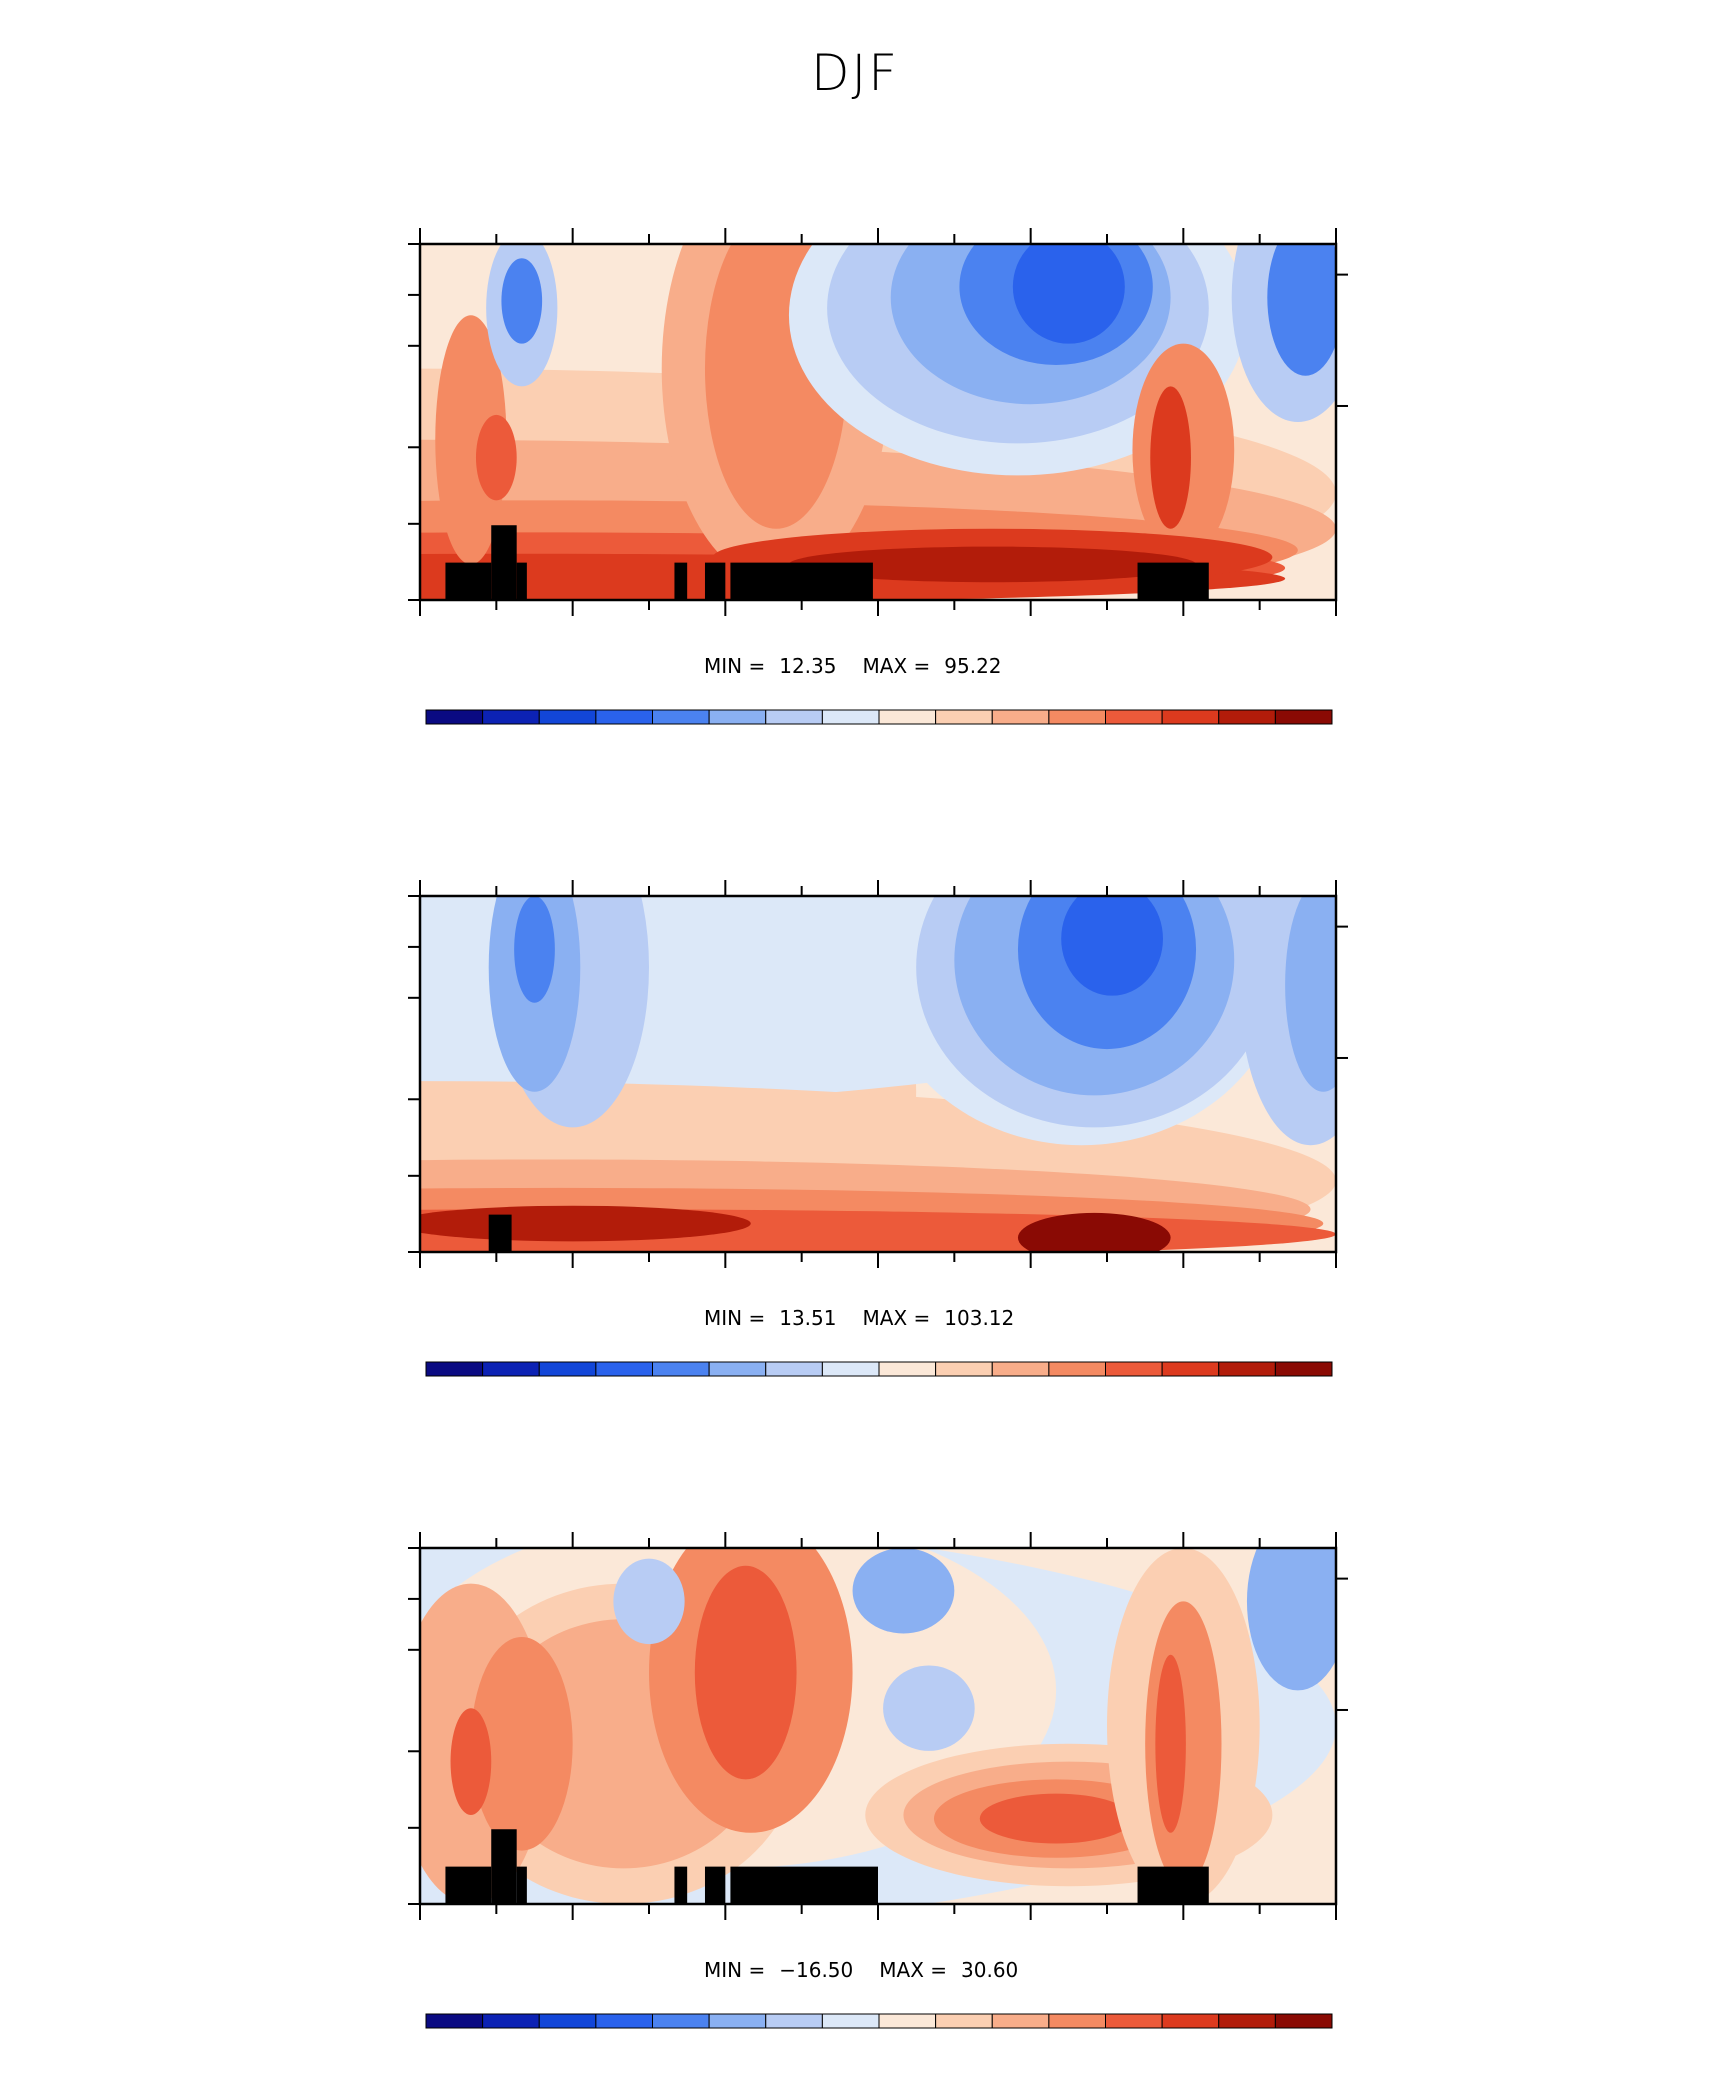 Image resolution: width=1710 pixels, height=2082 pixels. What do you see at coordinates (808, 1318) in the screenshot?
I see `min-value: 13.51` at bounding box center [808, 1318].